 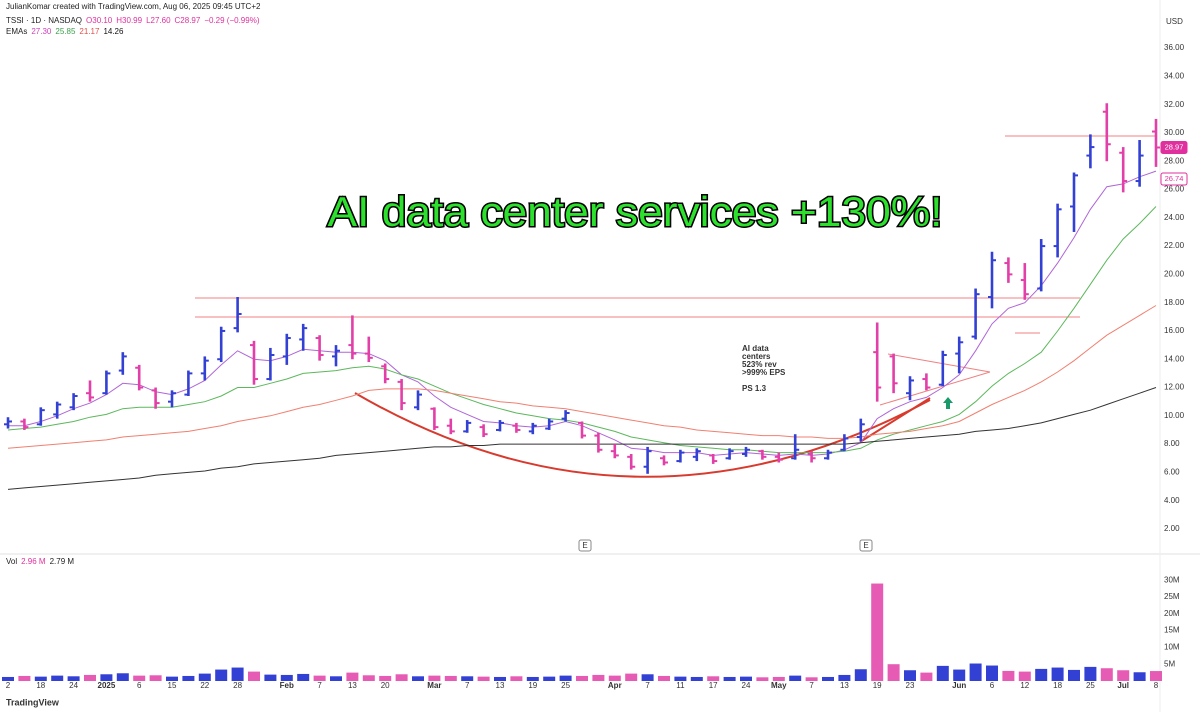 What do you see at coordinates (204, 685) in the screenshot?
I see `x-tick-label: 22` at bounding box center [204, 685].